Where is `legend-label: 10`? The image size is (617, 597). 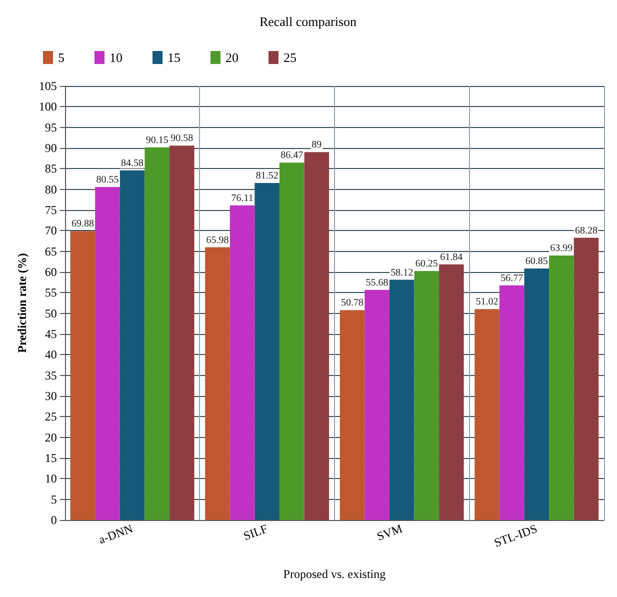
legend-label: 10 is located at coordinates (116, 57).